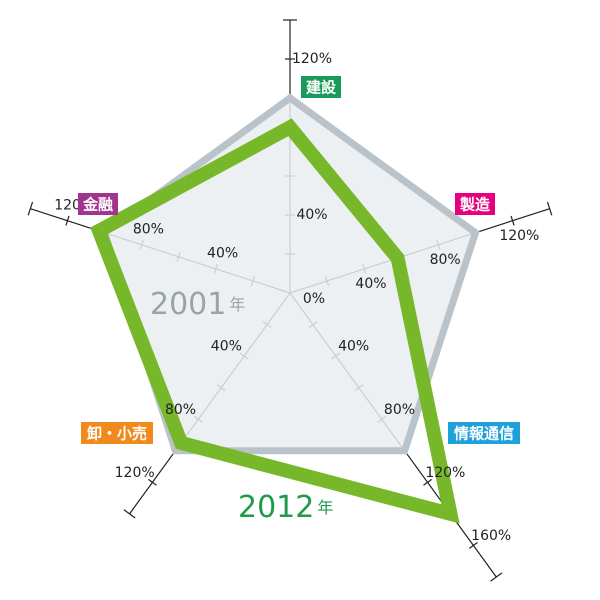 This screenshot has height=600, width=600. I want to click on series-label-year: 2001, so click(188, 304).